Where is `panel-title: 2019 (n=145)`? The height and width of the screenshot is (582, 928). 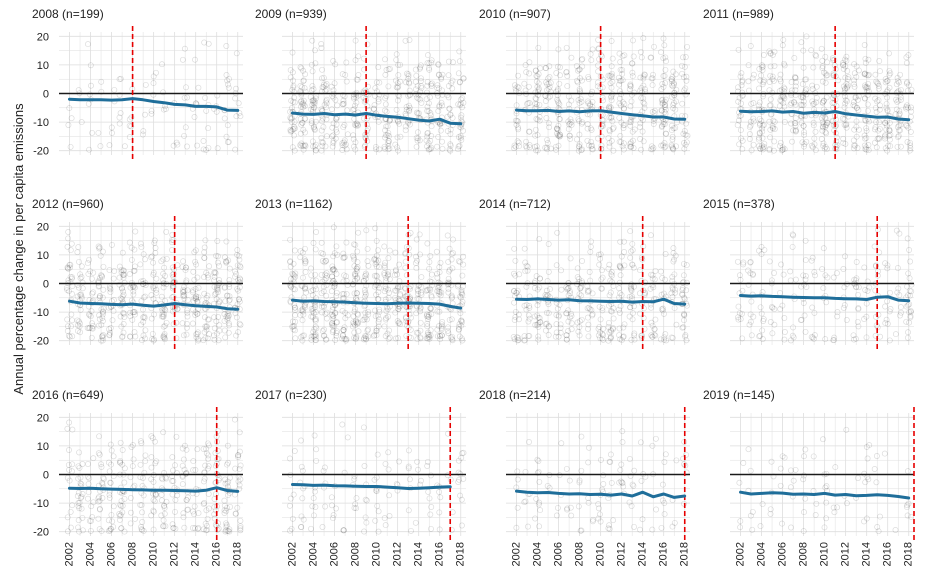 panel-title: 2019 (n=145) is located at coordinates (739, 395).